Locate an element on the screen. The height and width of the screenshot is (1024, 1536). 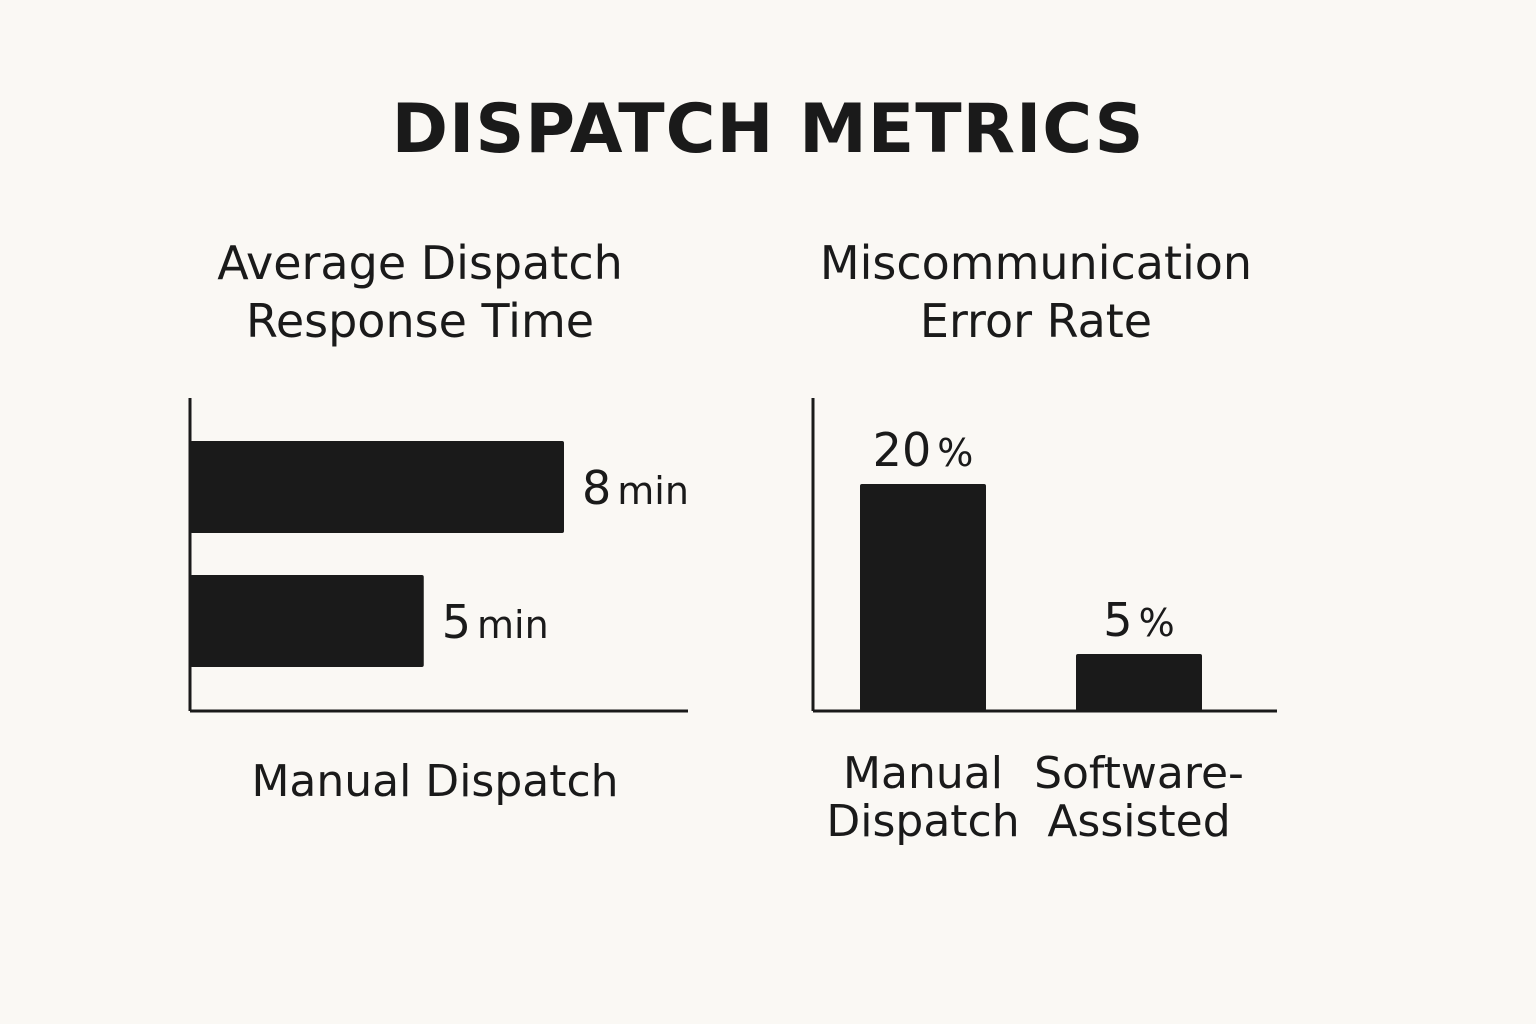
bar-0-value-label: 20% is located at coordinates (923, 450).